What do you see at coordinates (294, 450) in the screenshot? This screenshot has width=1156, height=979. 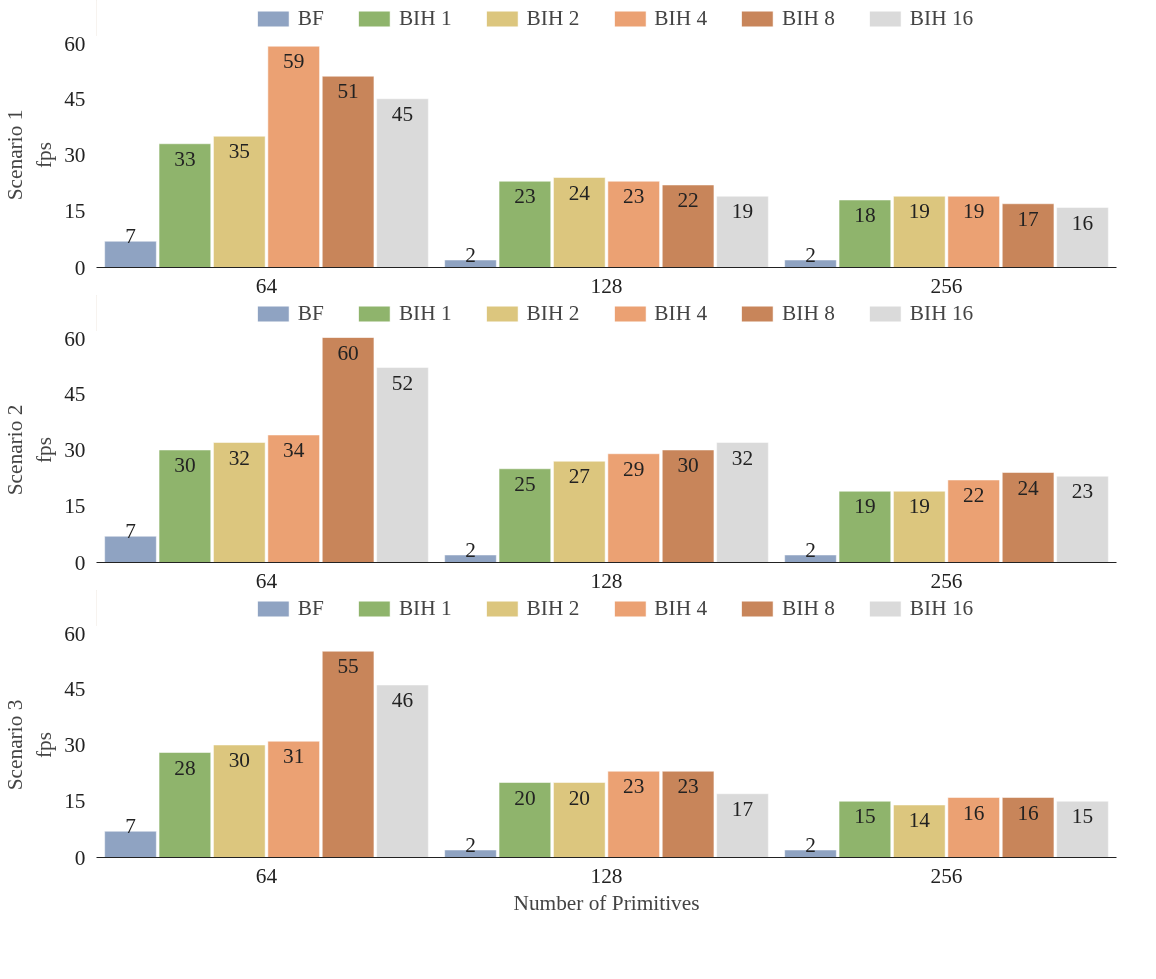 I see `data-label: 34` at bounding box center [294, 450].